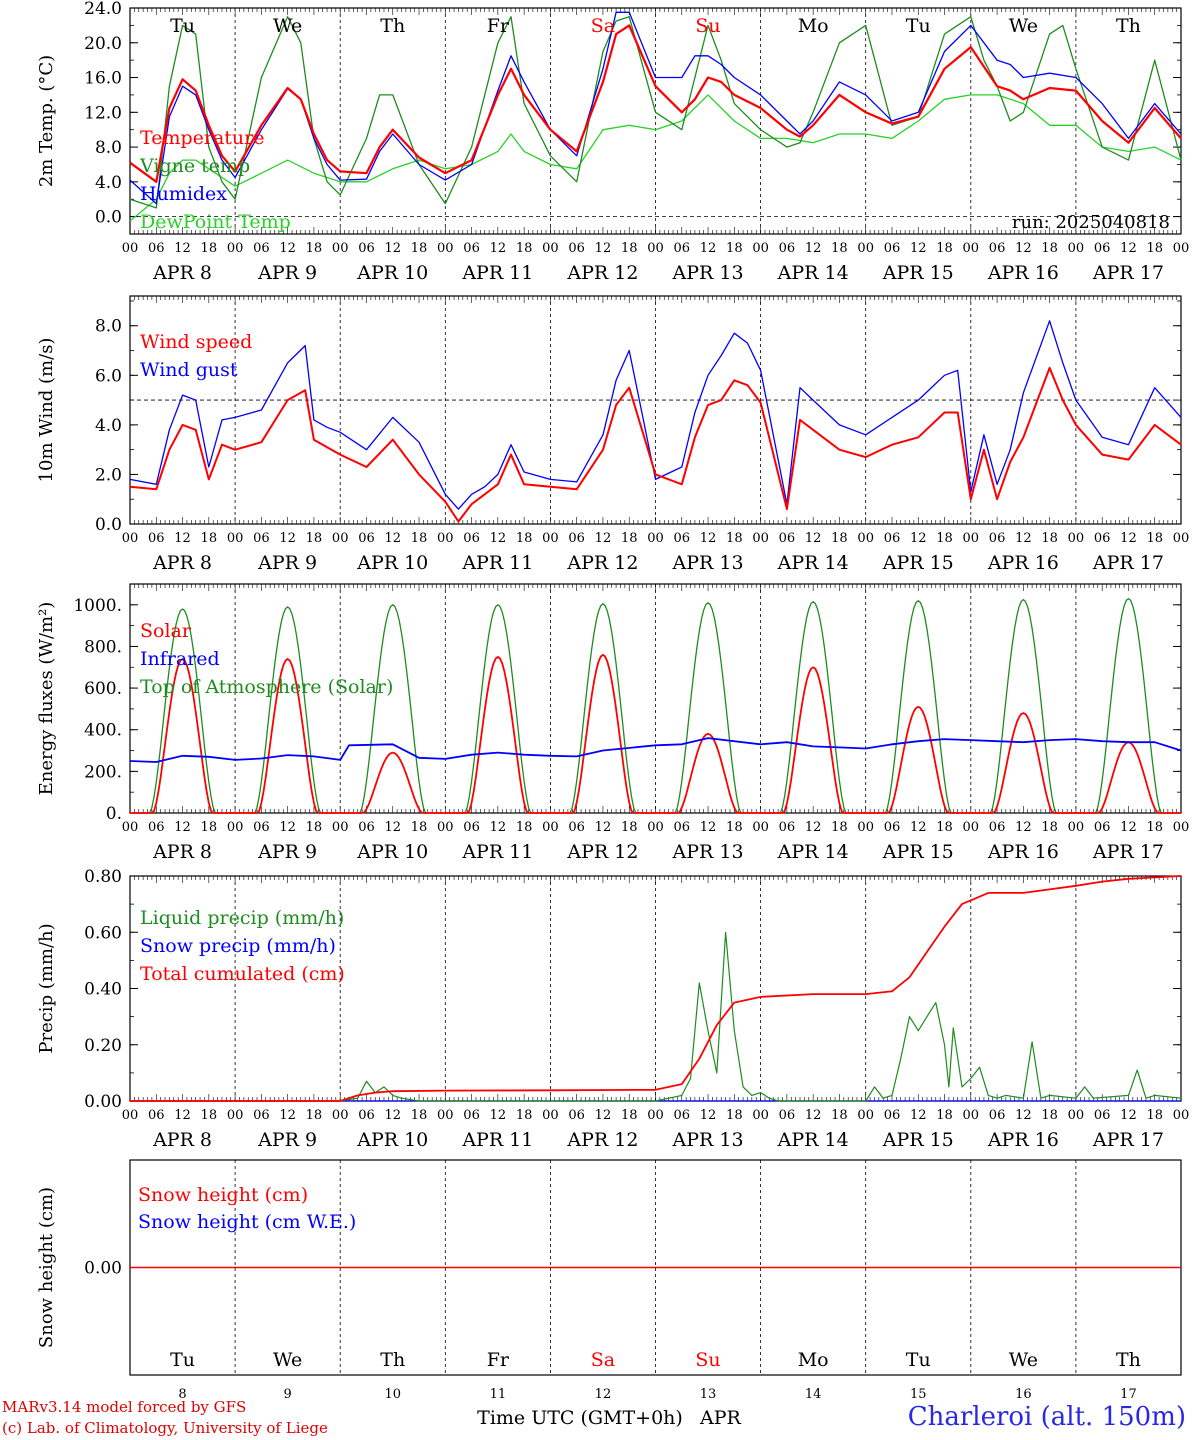 The width and height of the screenshot is (1194, 1440). I want to click on weekday-label: We, so click(1023, 26).